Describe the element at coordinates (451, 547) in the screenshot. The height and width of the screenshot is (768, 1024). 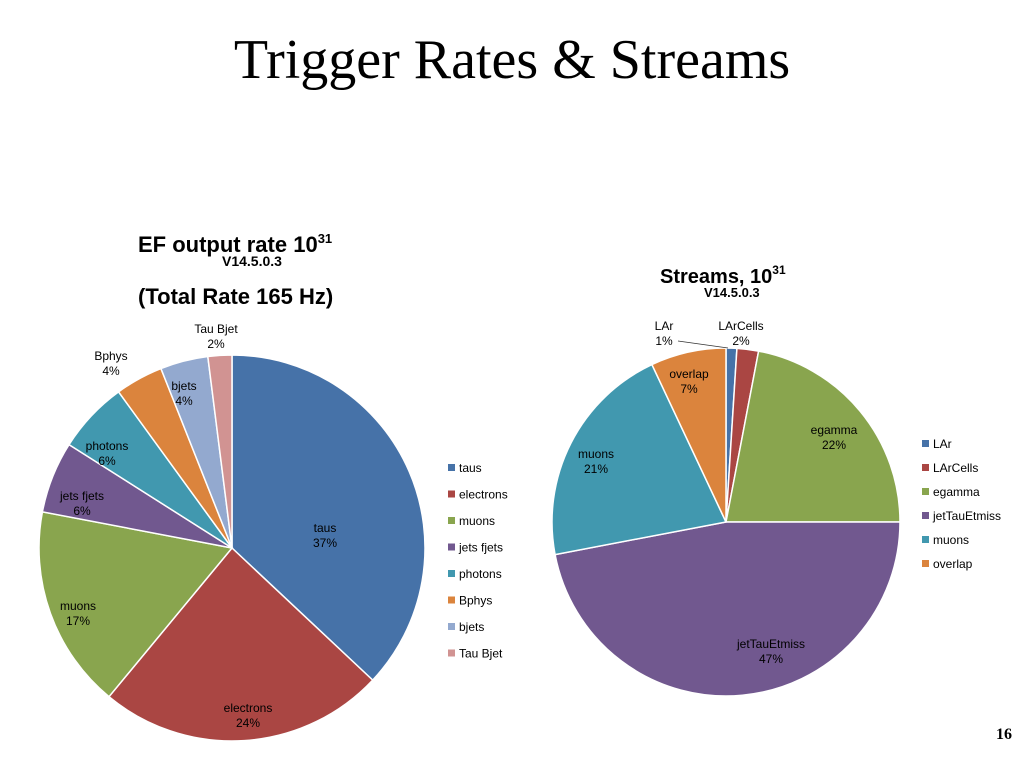
I see `ef-legend-swatch-jets-fjets` at that location.